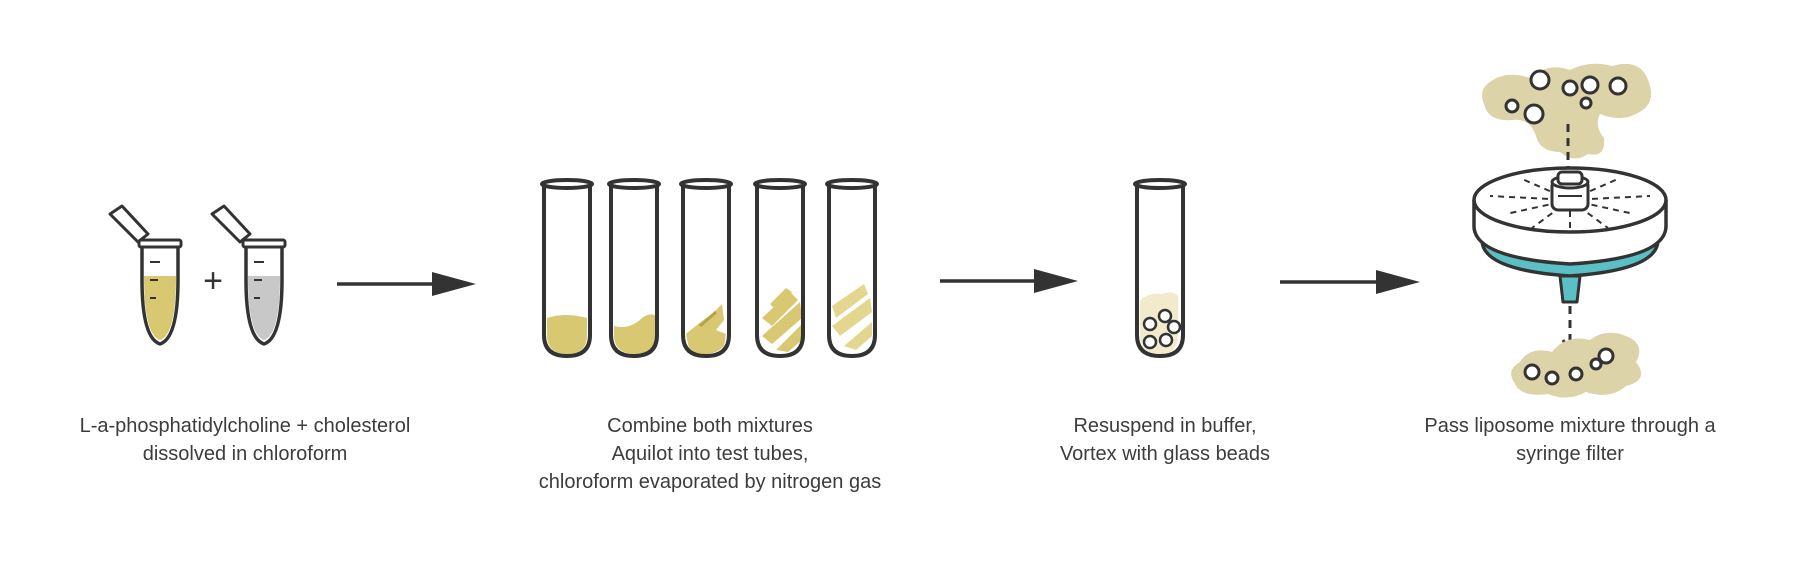 This screenshot has height=581, width=1800. What do you see at coordinates (1570, 235) in the screenshot?
I see `syringe-filter-icon` at bounding box center [1570, 235].